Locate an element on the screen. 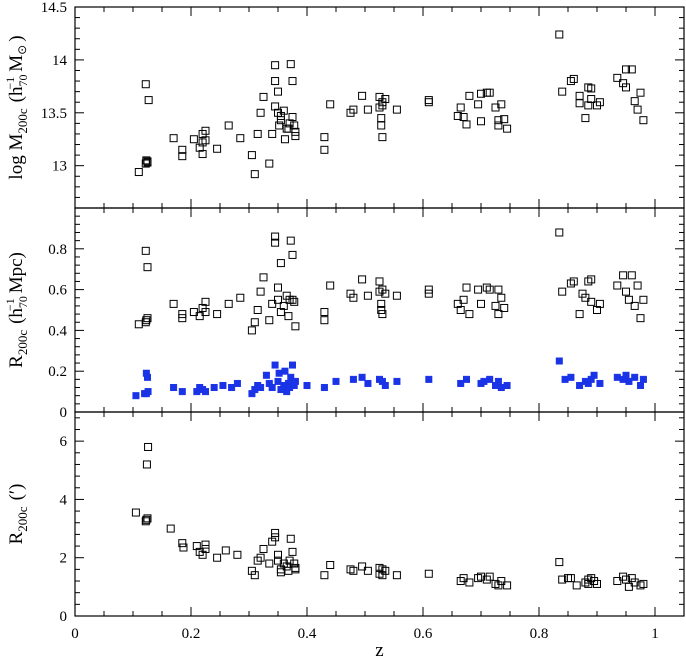 The height and width of the screenshot is (658, 686). y-axis-label-part: Mpc) is located at coordinates (16, 272).